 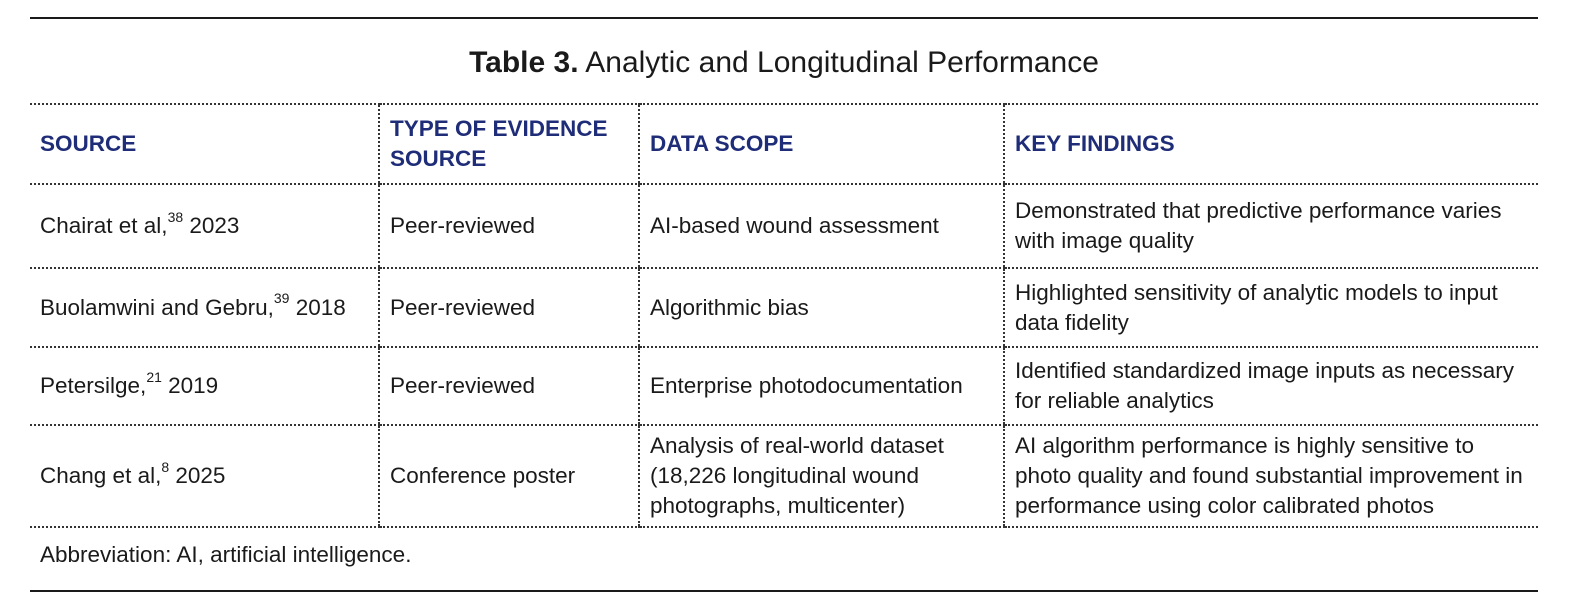 What do you see at coordinates (190, 385) in the screenshot?
I see `source-year: 2019` at bounding box center [190, 385].